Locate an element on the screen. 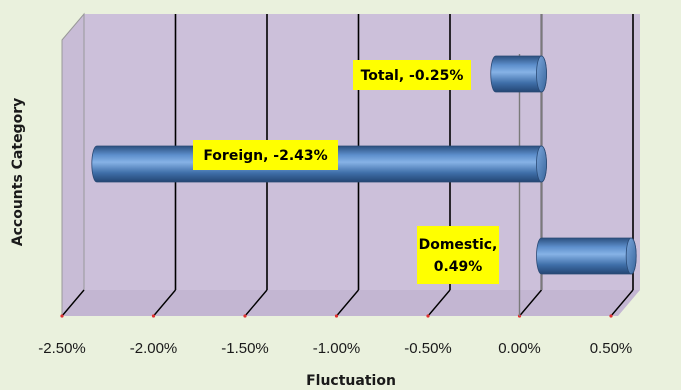  y-axis-title: Accounts Category is located at coordinates (18, 172).